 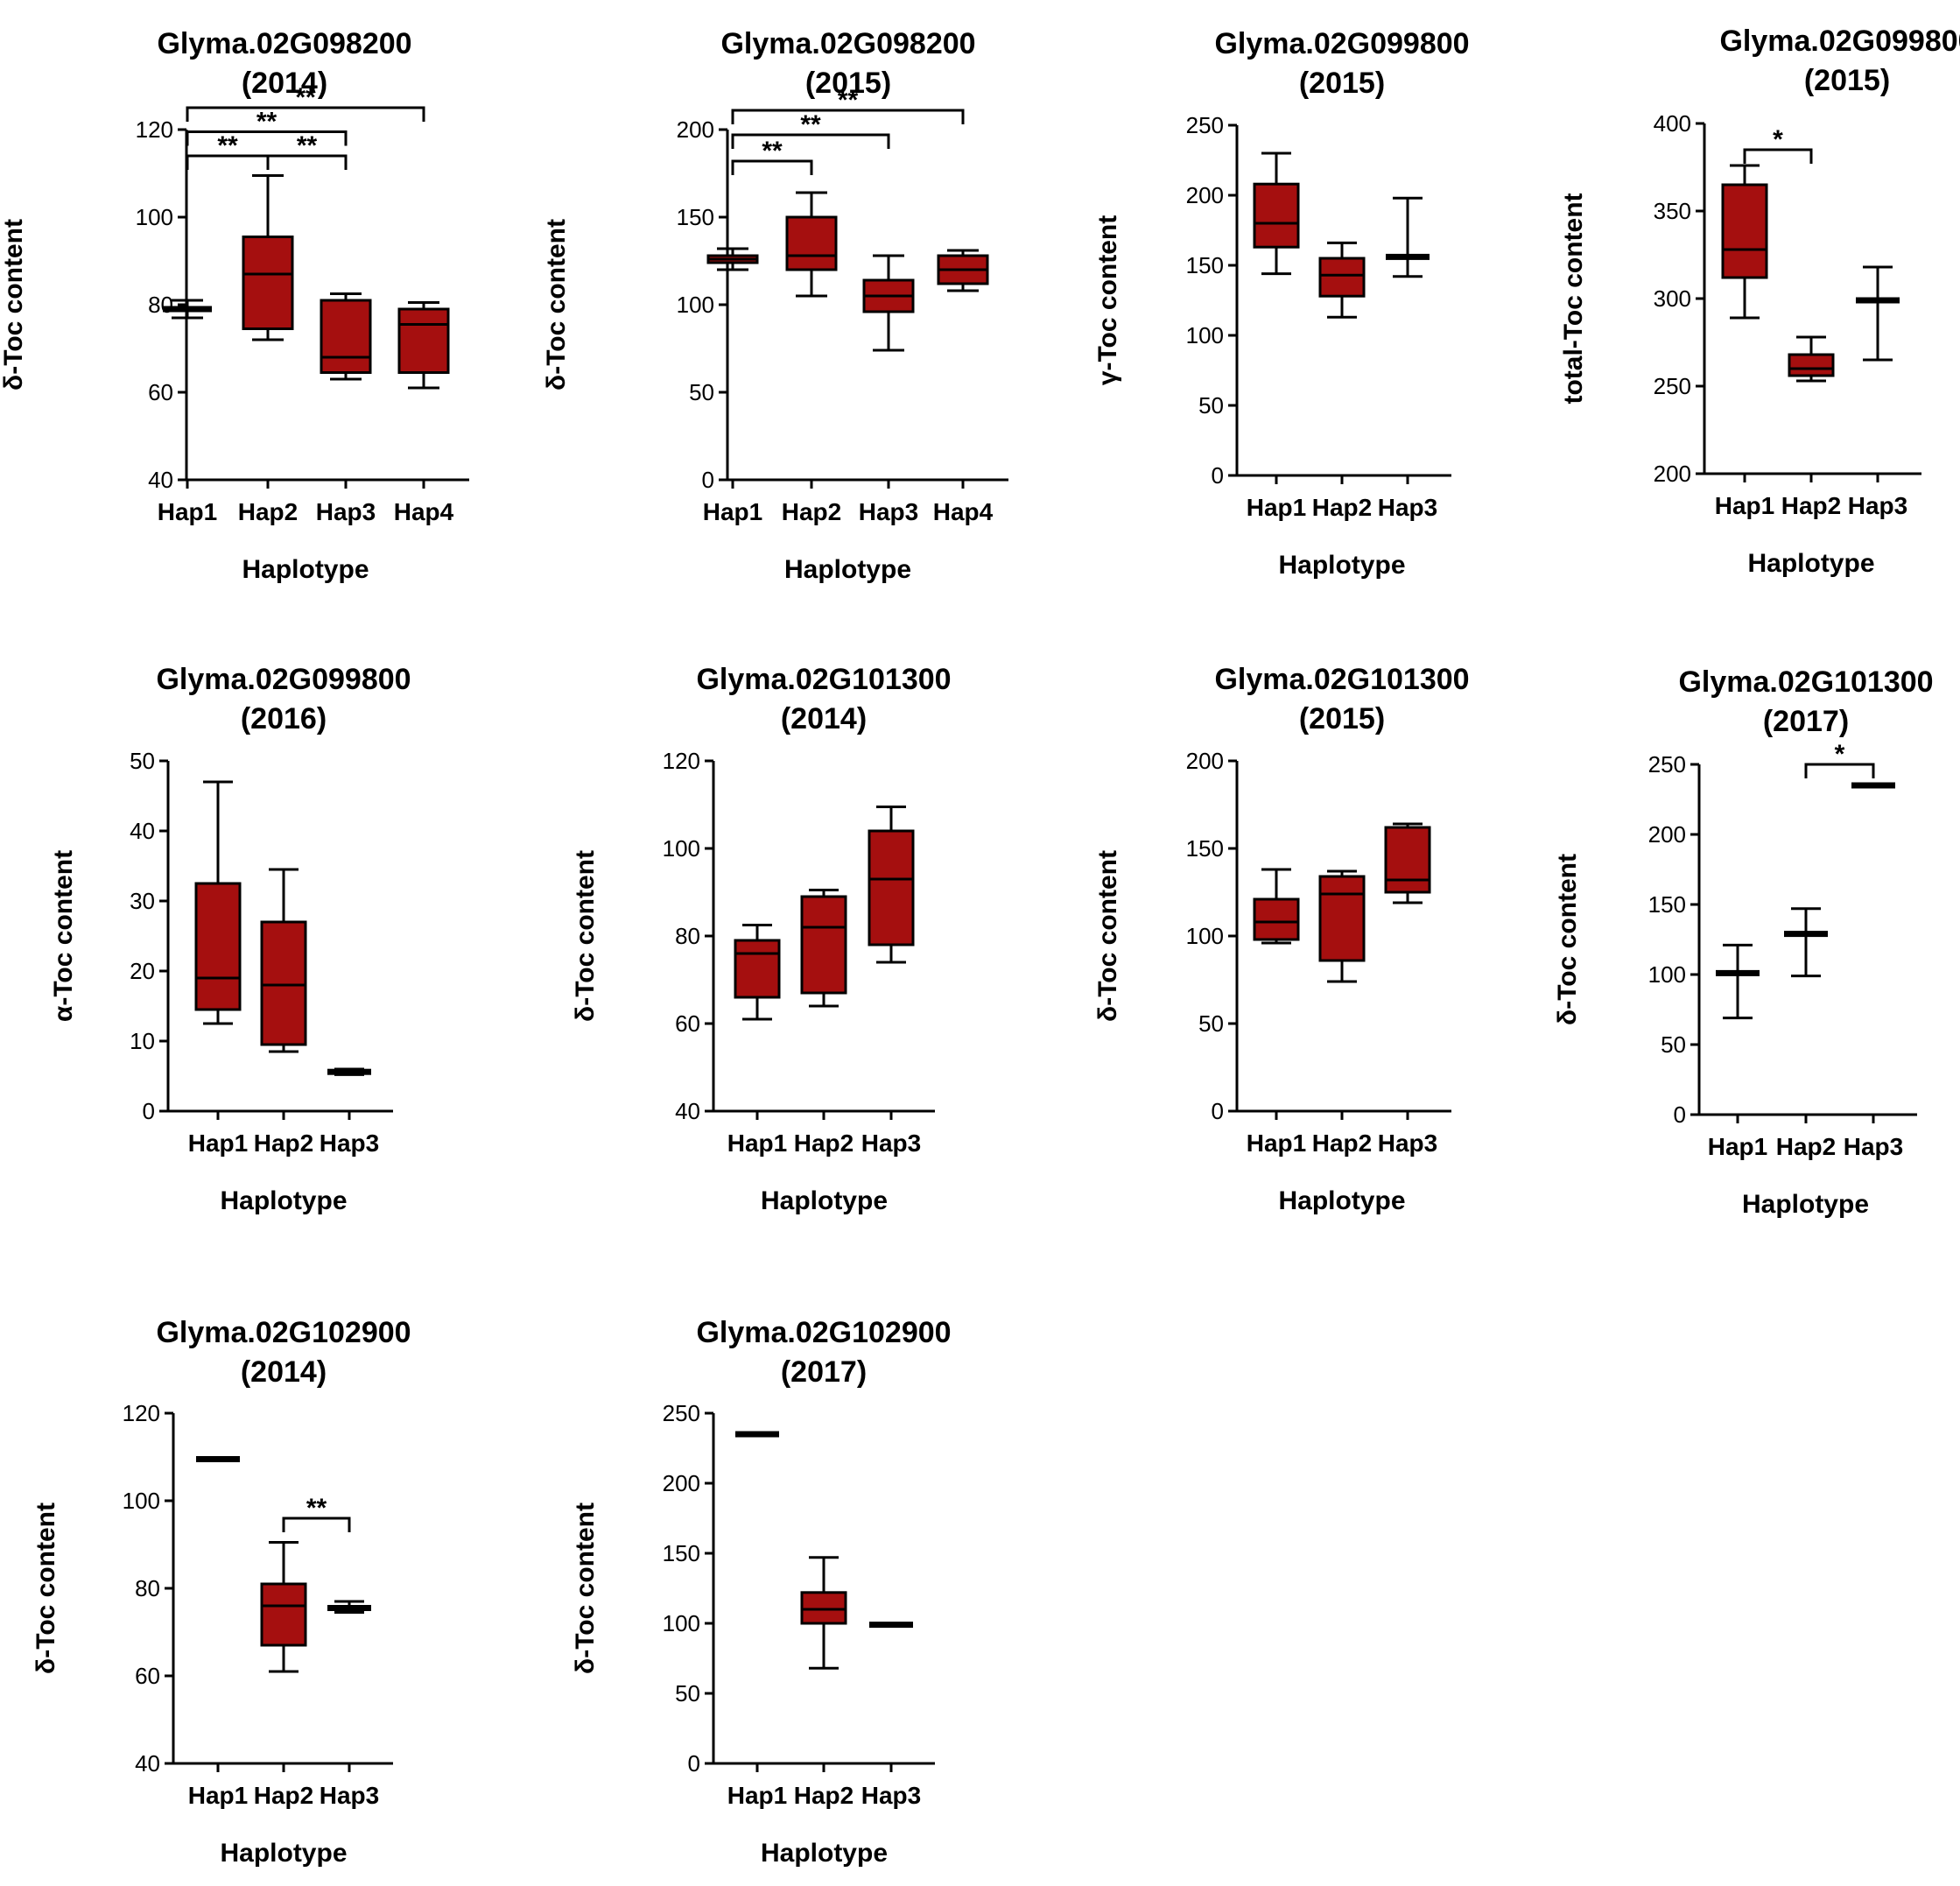 I want to click on x-tick-label: Hap4, so click(x=963, y=511).